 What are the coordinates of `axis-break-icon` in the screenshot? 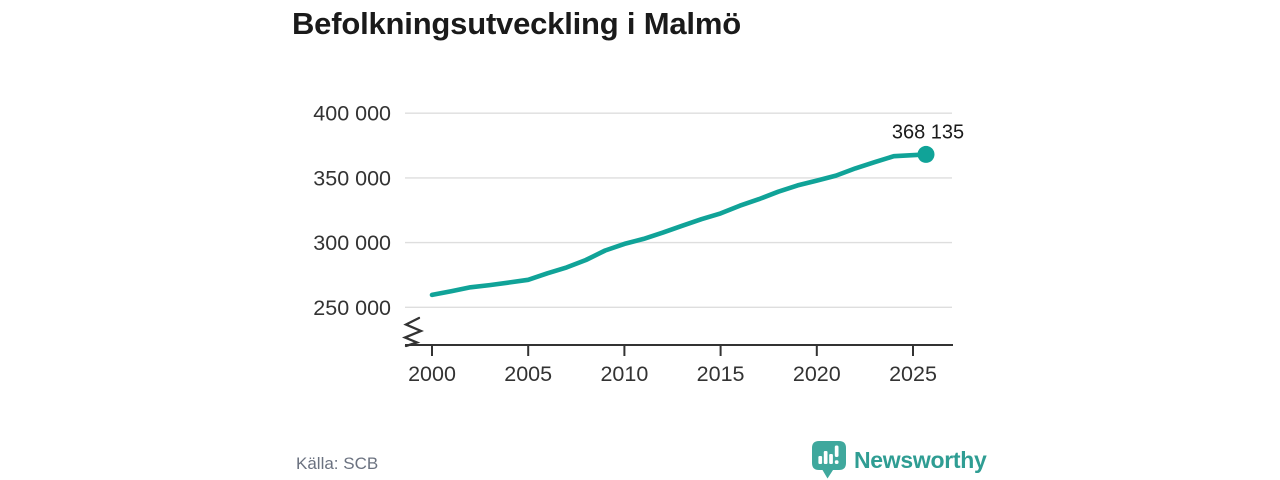 It's located at (412, 332).